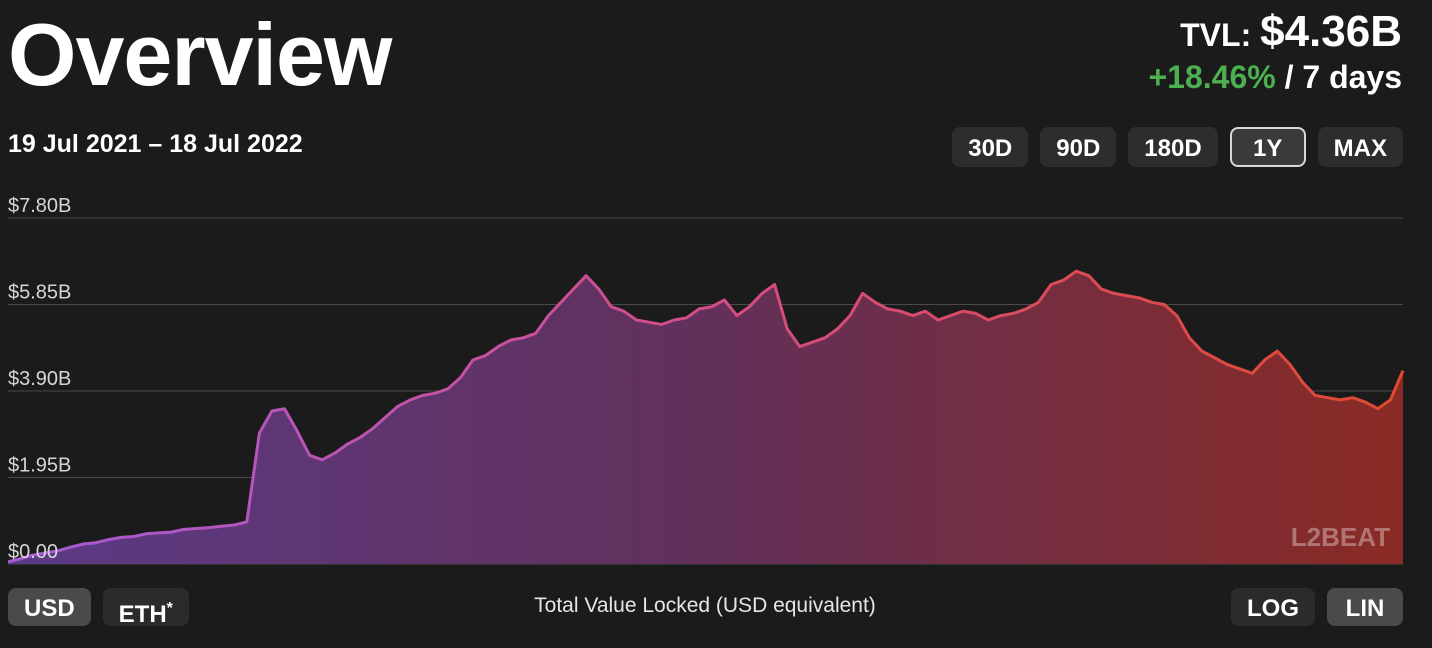 The height and width of the screenshot is (648, 1432). I want to click on tvl-line: TVL: $4.36B, so click(1275, 33).